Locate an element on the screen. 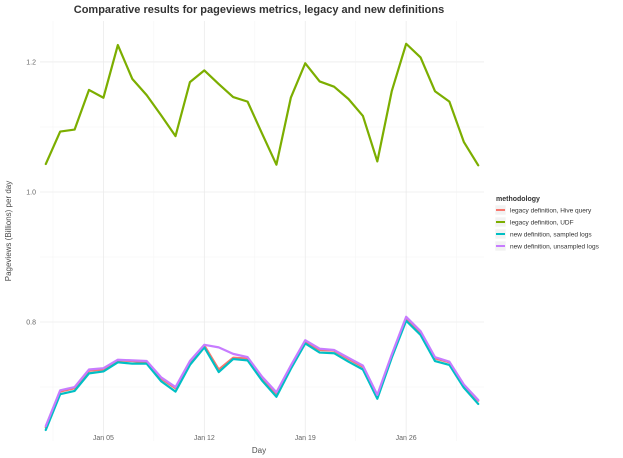  legend-title: methodology is located at coordinates (518, 199).